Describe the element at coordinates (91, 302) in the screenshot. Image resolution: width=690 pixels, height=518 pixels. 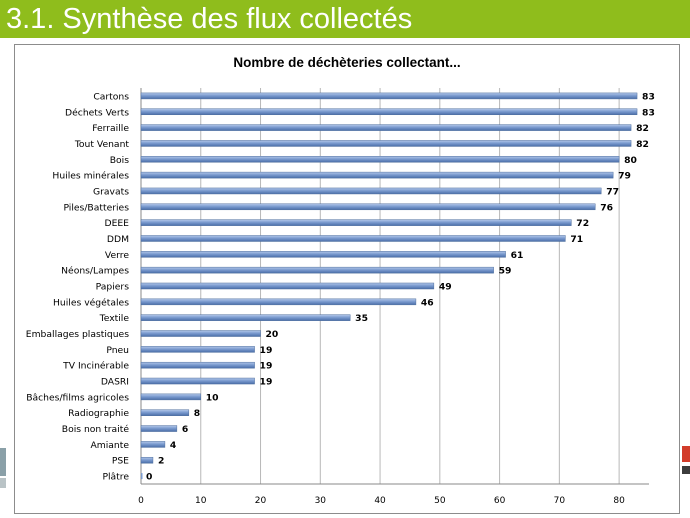
I see `category-label: Huiles végétales` at that location.